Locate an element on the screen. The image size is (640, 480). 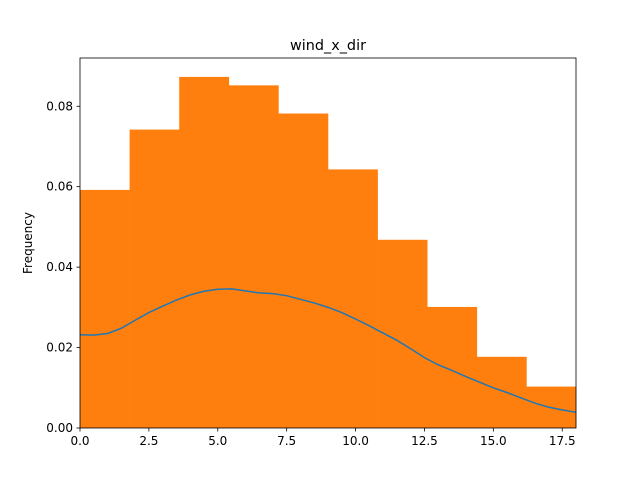
y-tick-label: 0.00 is located at coordinates (59, 428).